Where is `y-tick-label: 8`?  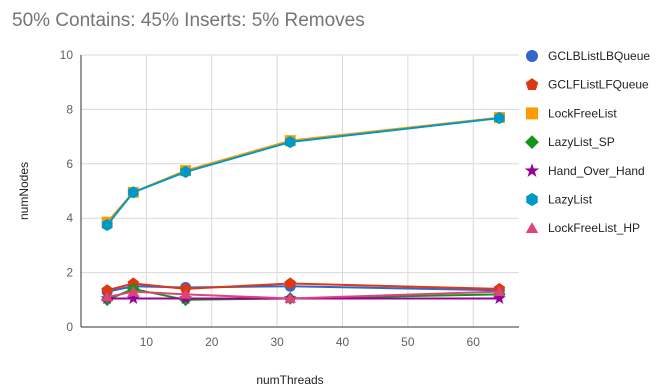 y-tick-label: 8 is located at coordinates (69, 109).